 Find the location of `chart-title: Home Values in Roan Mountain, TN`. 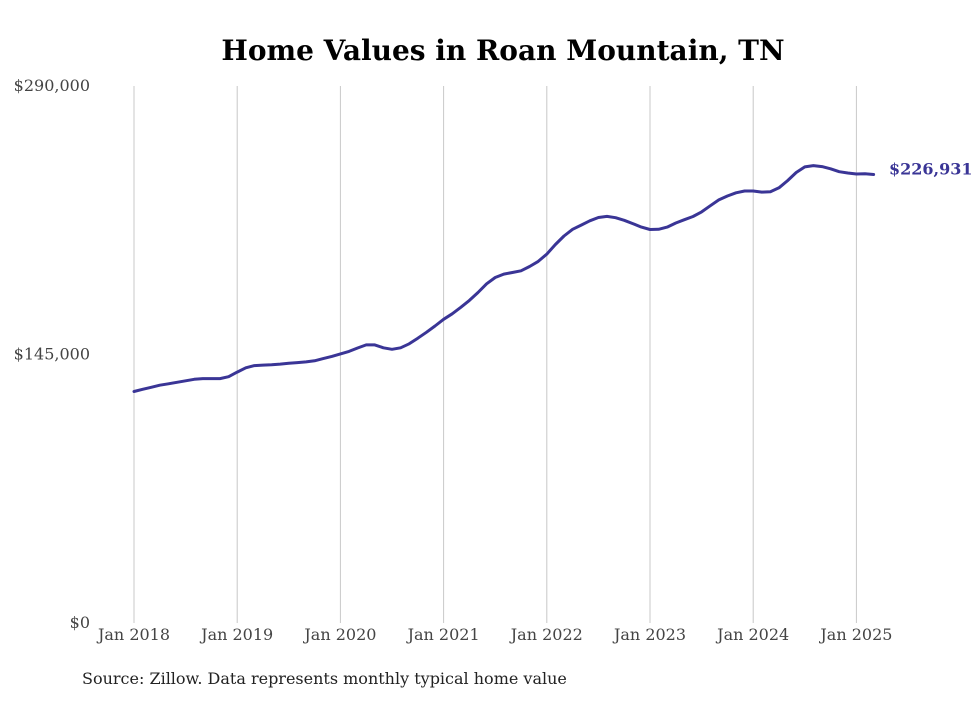

chart-title: Home Values in Roan Mountain, TN is located at coordinates (502, 50).